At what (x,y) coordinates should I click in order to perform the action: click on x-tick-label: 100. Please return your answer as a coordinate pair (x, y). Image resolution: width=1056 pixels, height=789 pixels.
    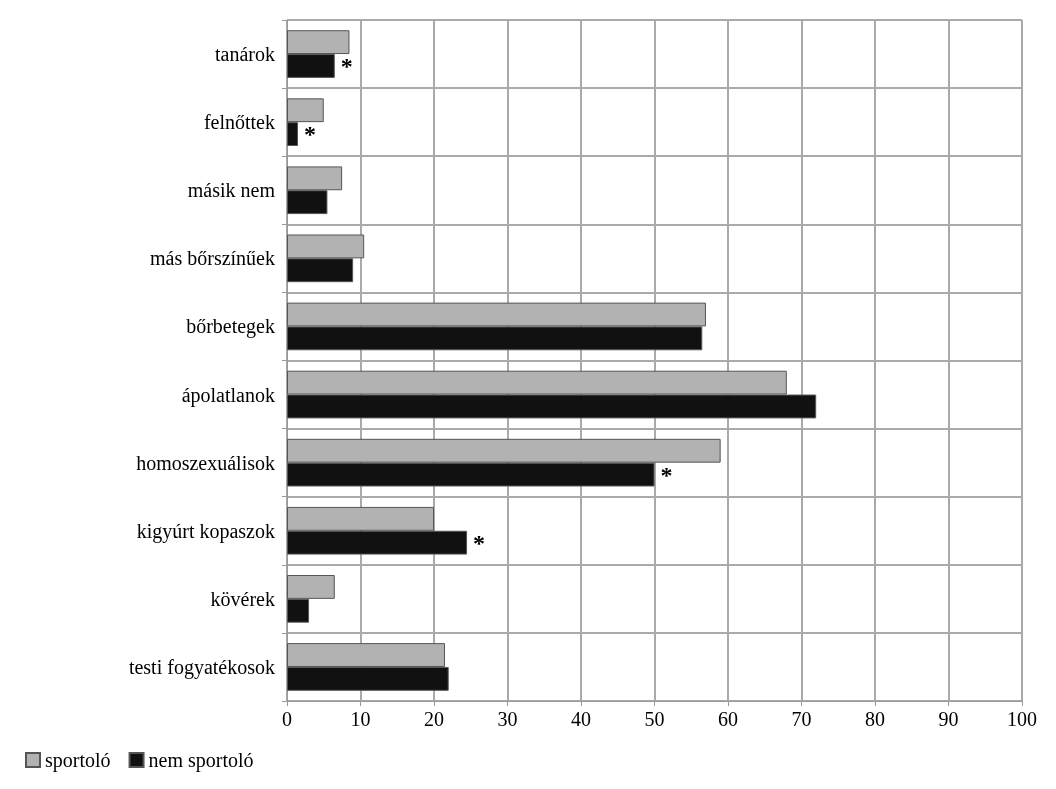
    Looking at the image, I should click on (1022, 719).